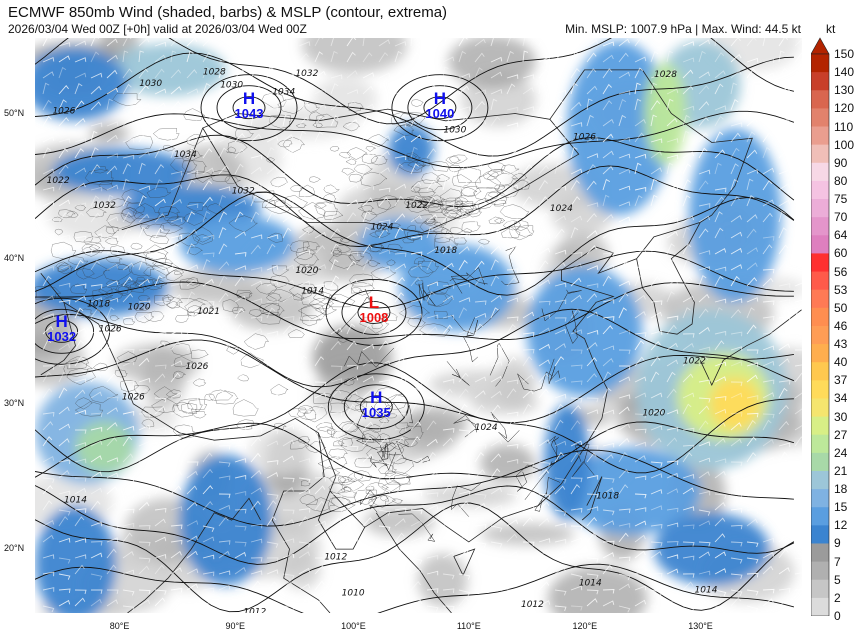  What do you see at coordinates (254, 610) in the screenshot?
I see `isobar-label: 1012` at bounding box center [254, 610].